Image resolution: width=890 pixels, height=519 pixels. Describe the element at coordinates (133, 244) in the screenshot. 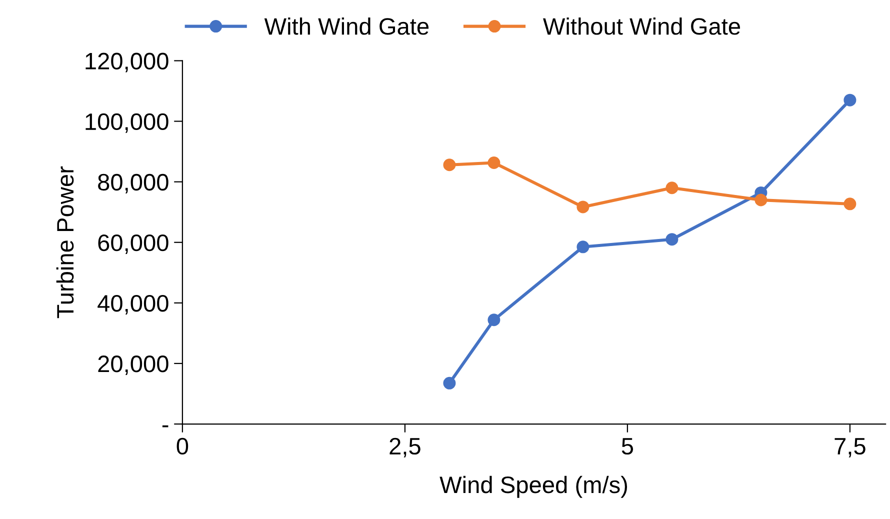

I see `y-tick-label: 60,000` at that location.